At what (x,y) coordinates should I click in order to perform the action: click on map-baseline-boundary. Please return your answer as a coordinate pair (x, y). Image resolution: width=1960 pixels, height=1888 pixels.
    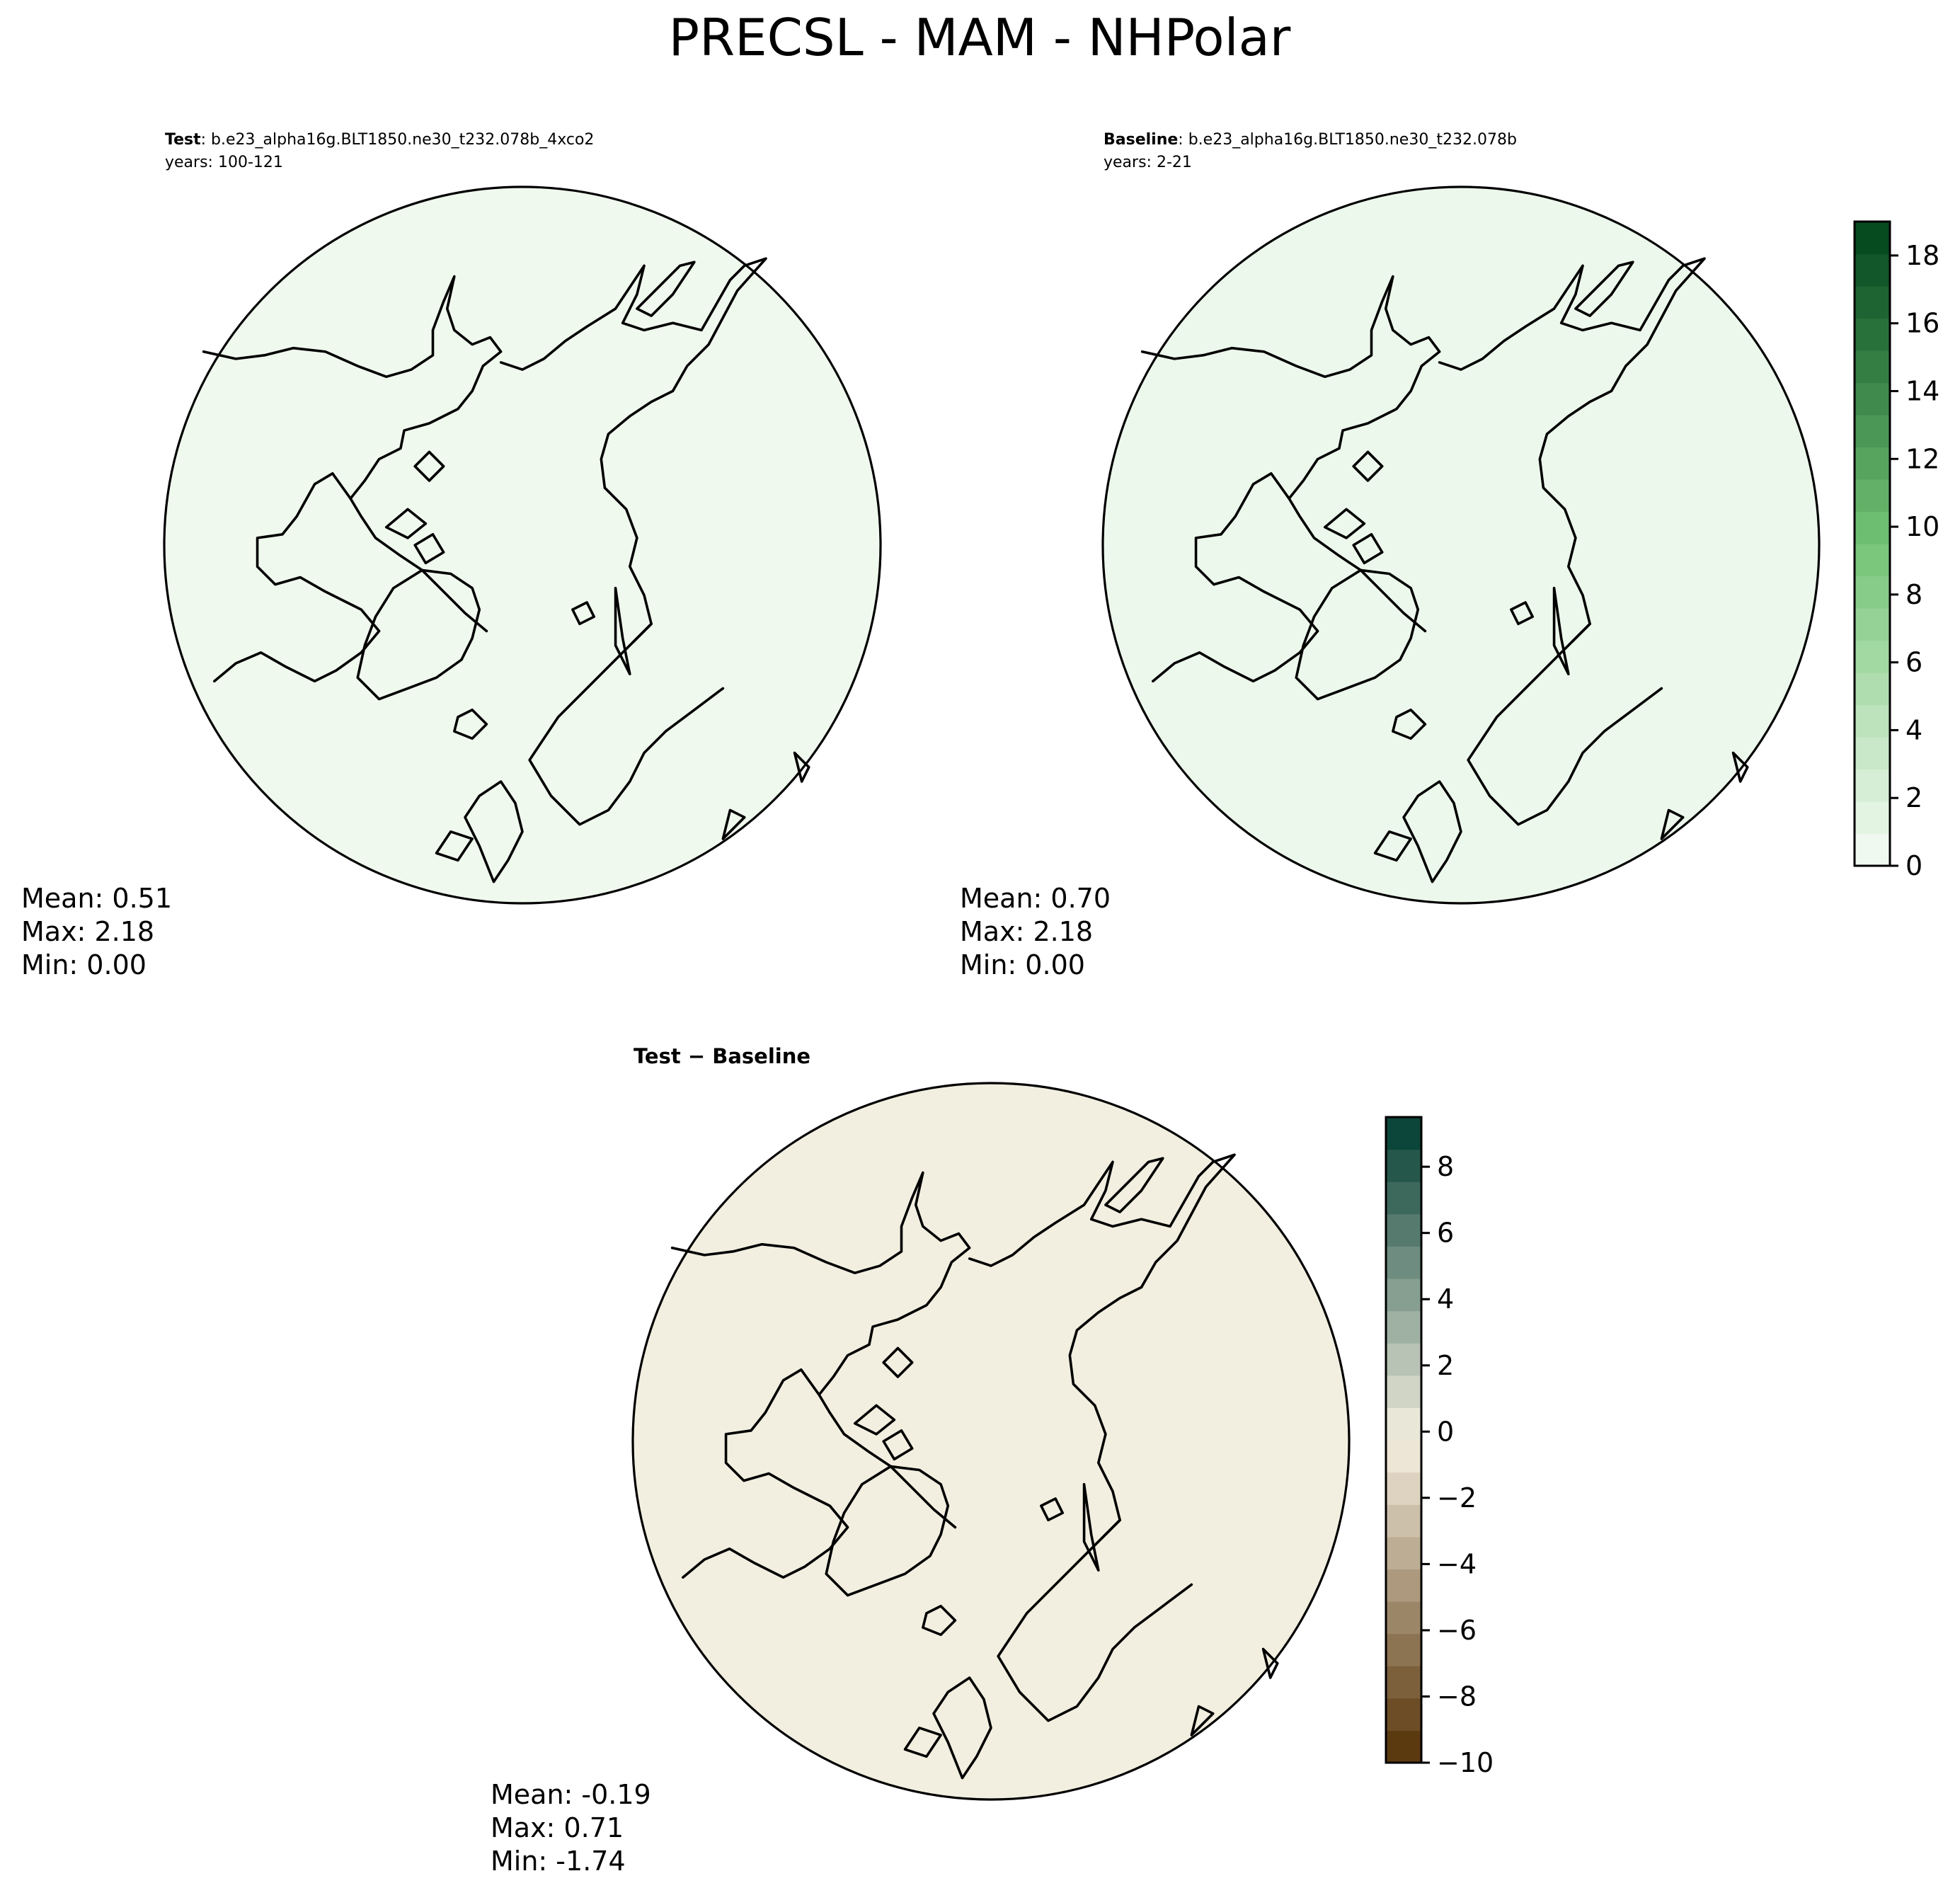
    Looking at the image, I should click on (1461, 545).